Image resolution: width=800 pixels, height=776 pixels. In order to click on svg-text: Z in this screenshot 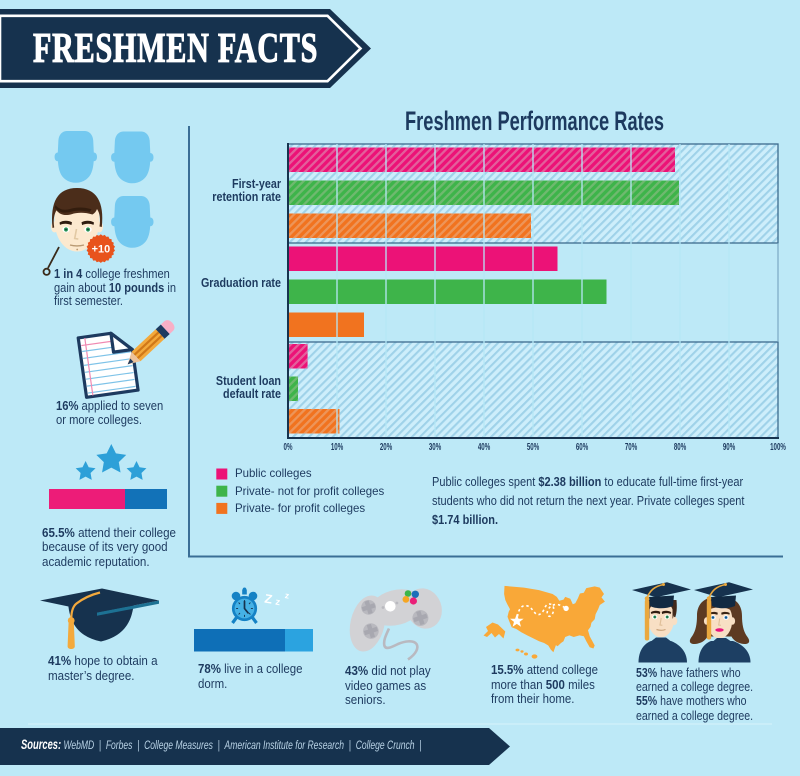, I will do `click(269, 599)`.